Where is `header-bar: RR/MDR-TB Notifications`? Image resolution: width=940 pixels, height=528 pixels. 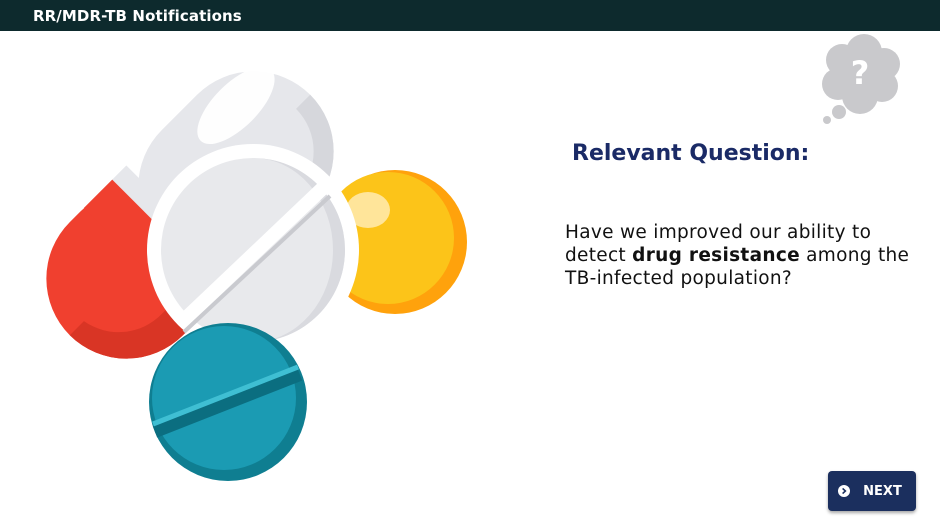
header-bar: RR/MDR-TB Notifications is located at coordinates (470, 15).